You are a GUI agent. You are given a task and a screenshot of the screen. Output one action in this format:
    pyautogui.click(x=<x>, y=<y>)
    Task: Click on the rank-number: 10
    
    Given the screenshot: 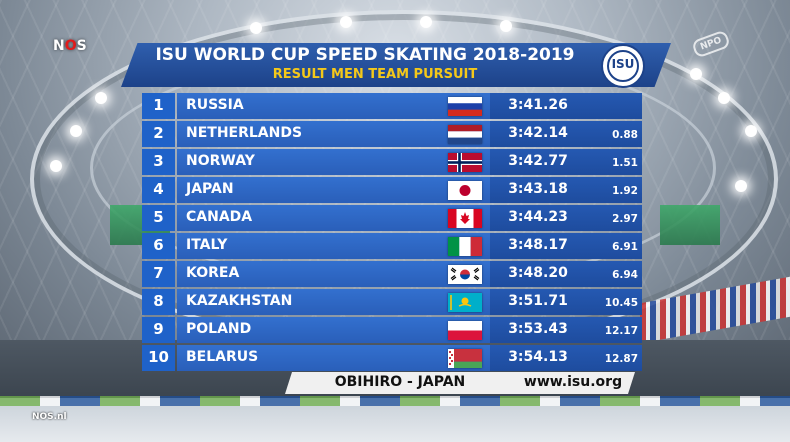 What is the action you would take?
    pyautogui.click(x=158, y=357)
    